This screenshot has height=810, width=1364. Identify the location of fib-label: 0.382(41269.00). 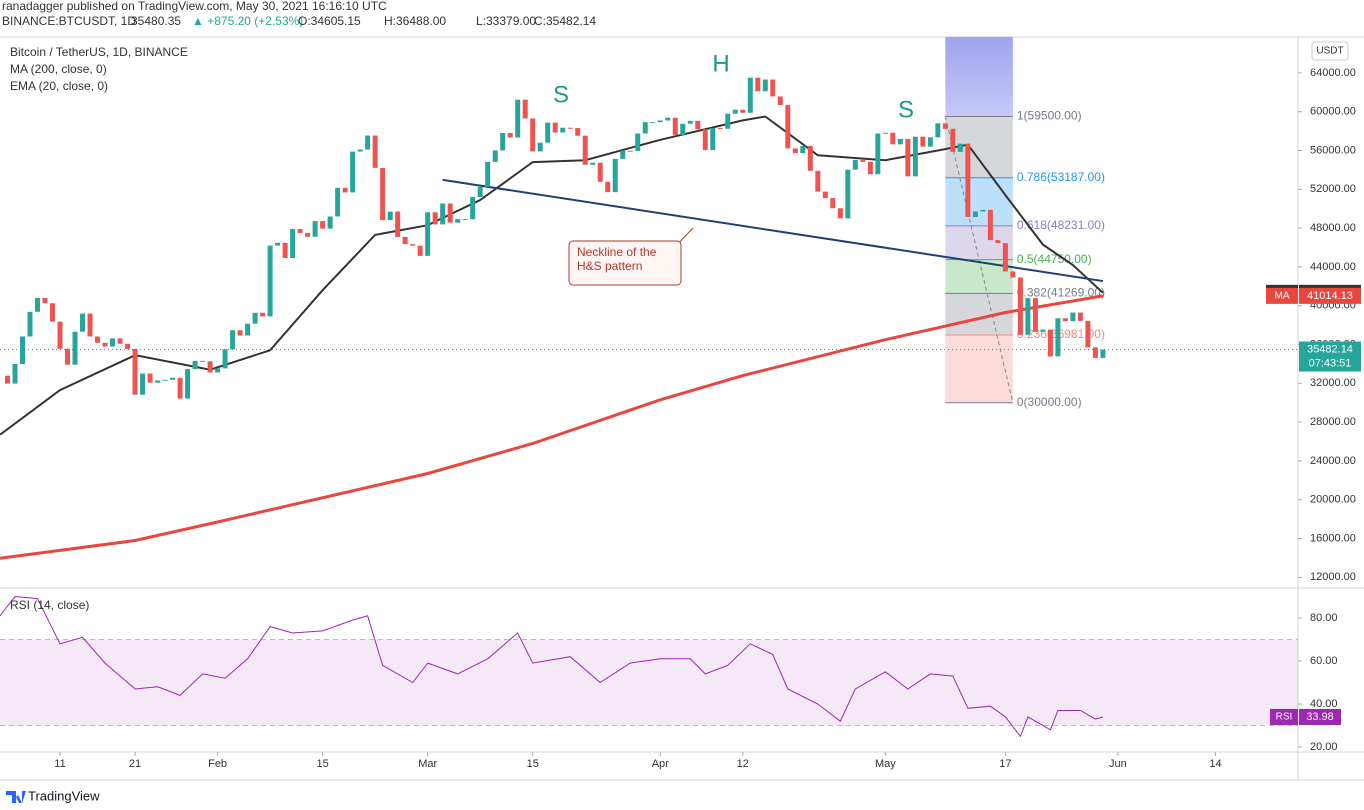
(1061, 293).